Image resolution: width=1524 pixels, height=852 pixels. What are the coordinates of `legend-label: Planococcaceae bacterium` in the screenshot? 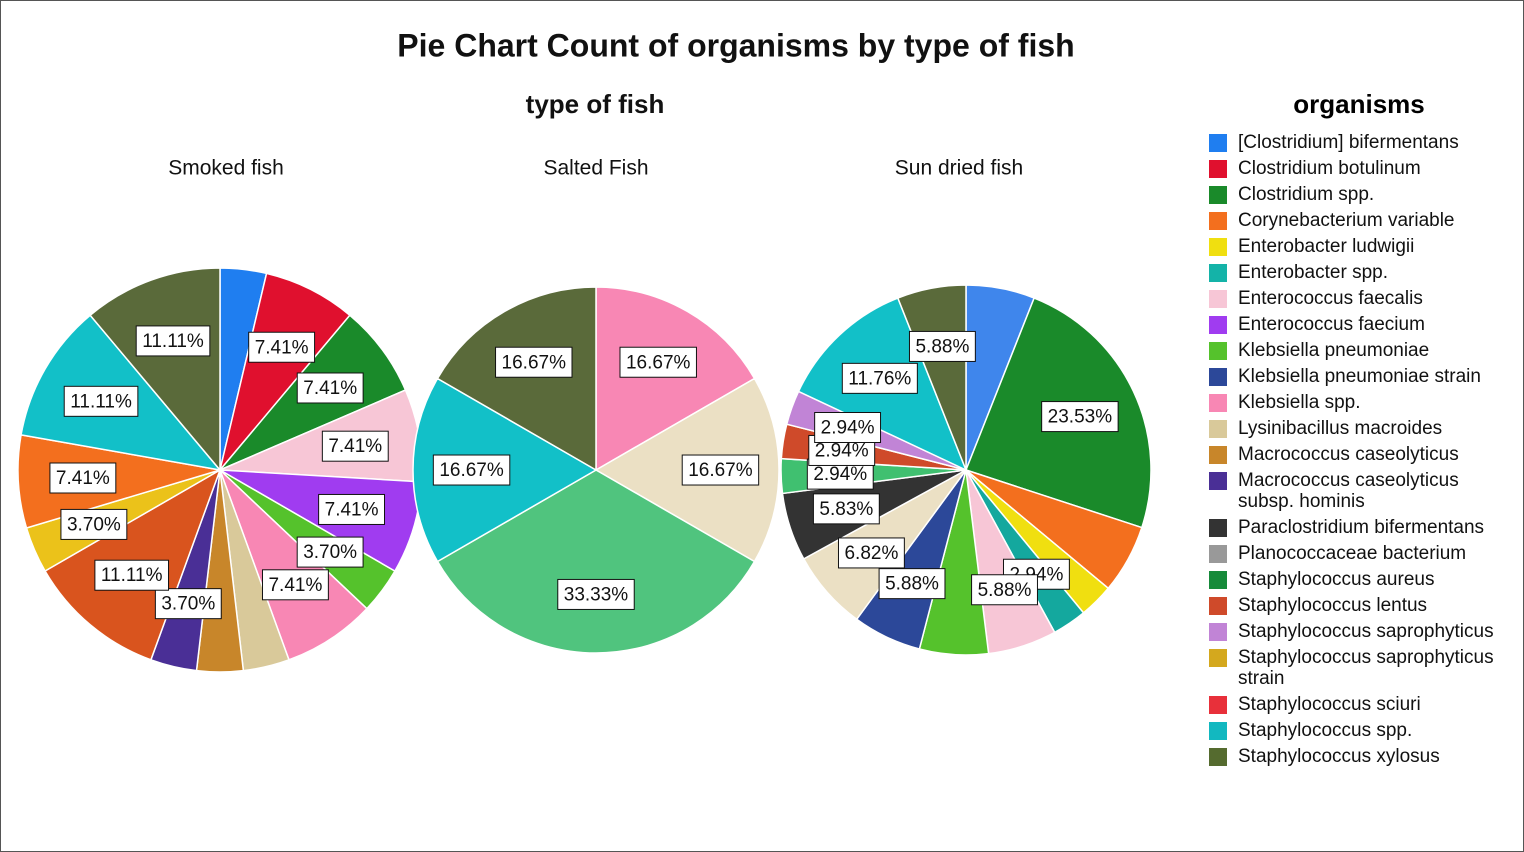 It's located at (1352, 553).